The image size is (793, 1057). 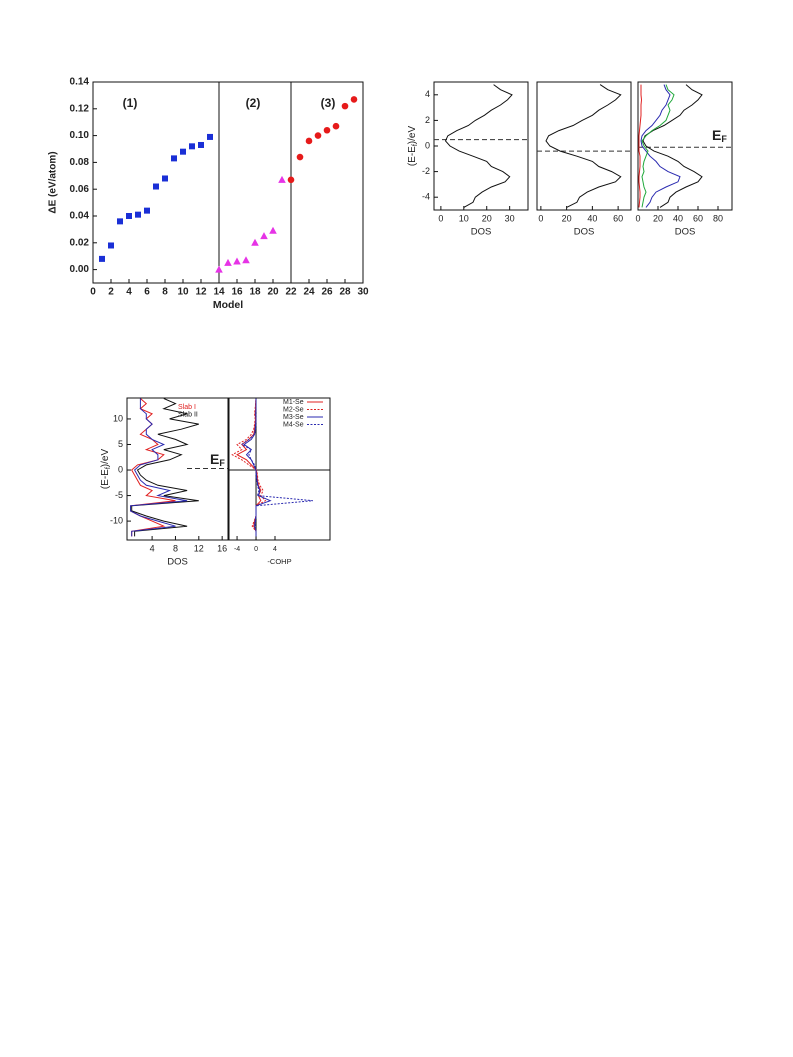 What do you see at coordinates (80, 216) in the screenshot?
I see `y-tick-label: 0.04` at bounding box center [80, 216].